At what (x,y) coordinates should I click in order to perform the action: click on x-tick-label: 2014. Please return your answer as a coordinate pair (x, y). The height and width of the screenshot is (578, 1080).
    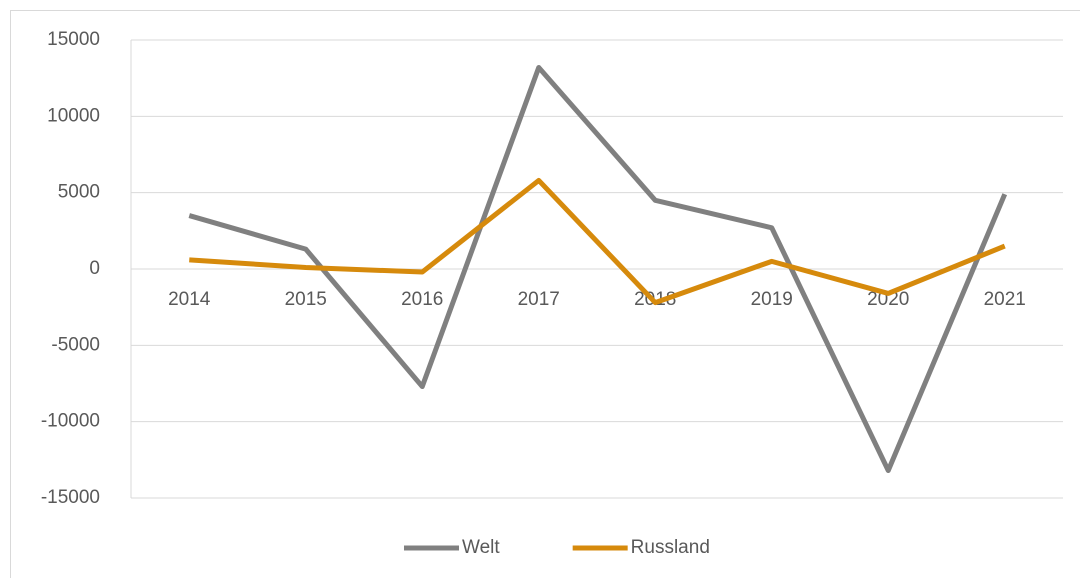
    Looking at the image, I should click on (189, 299).